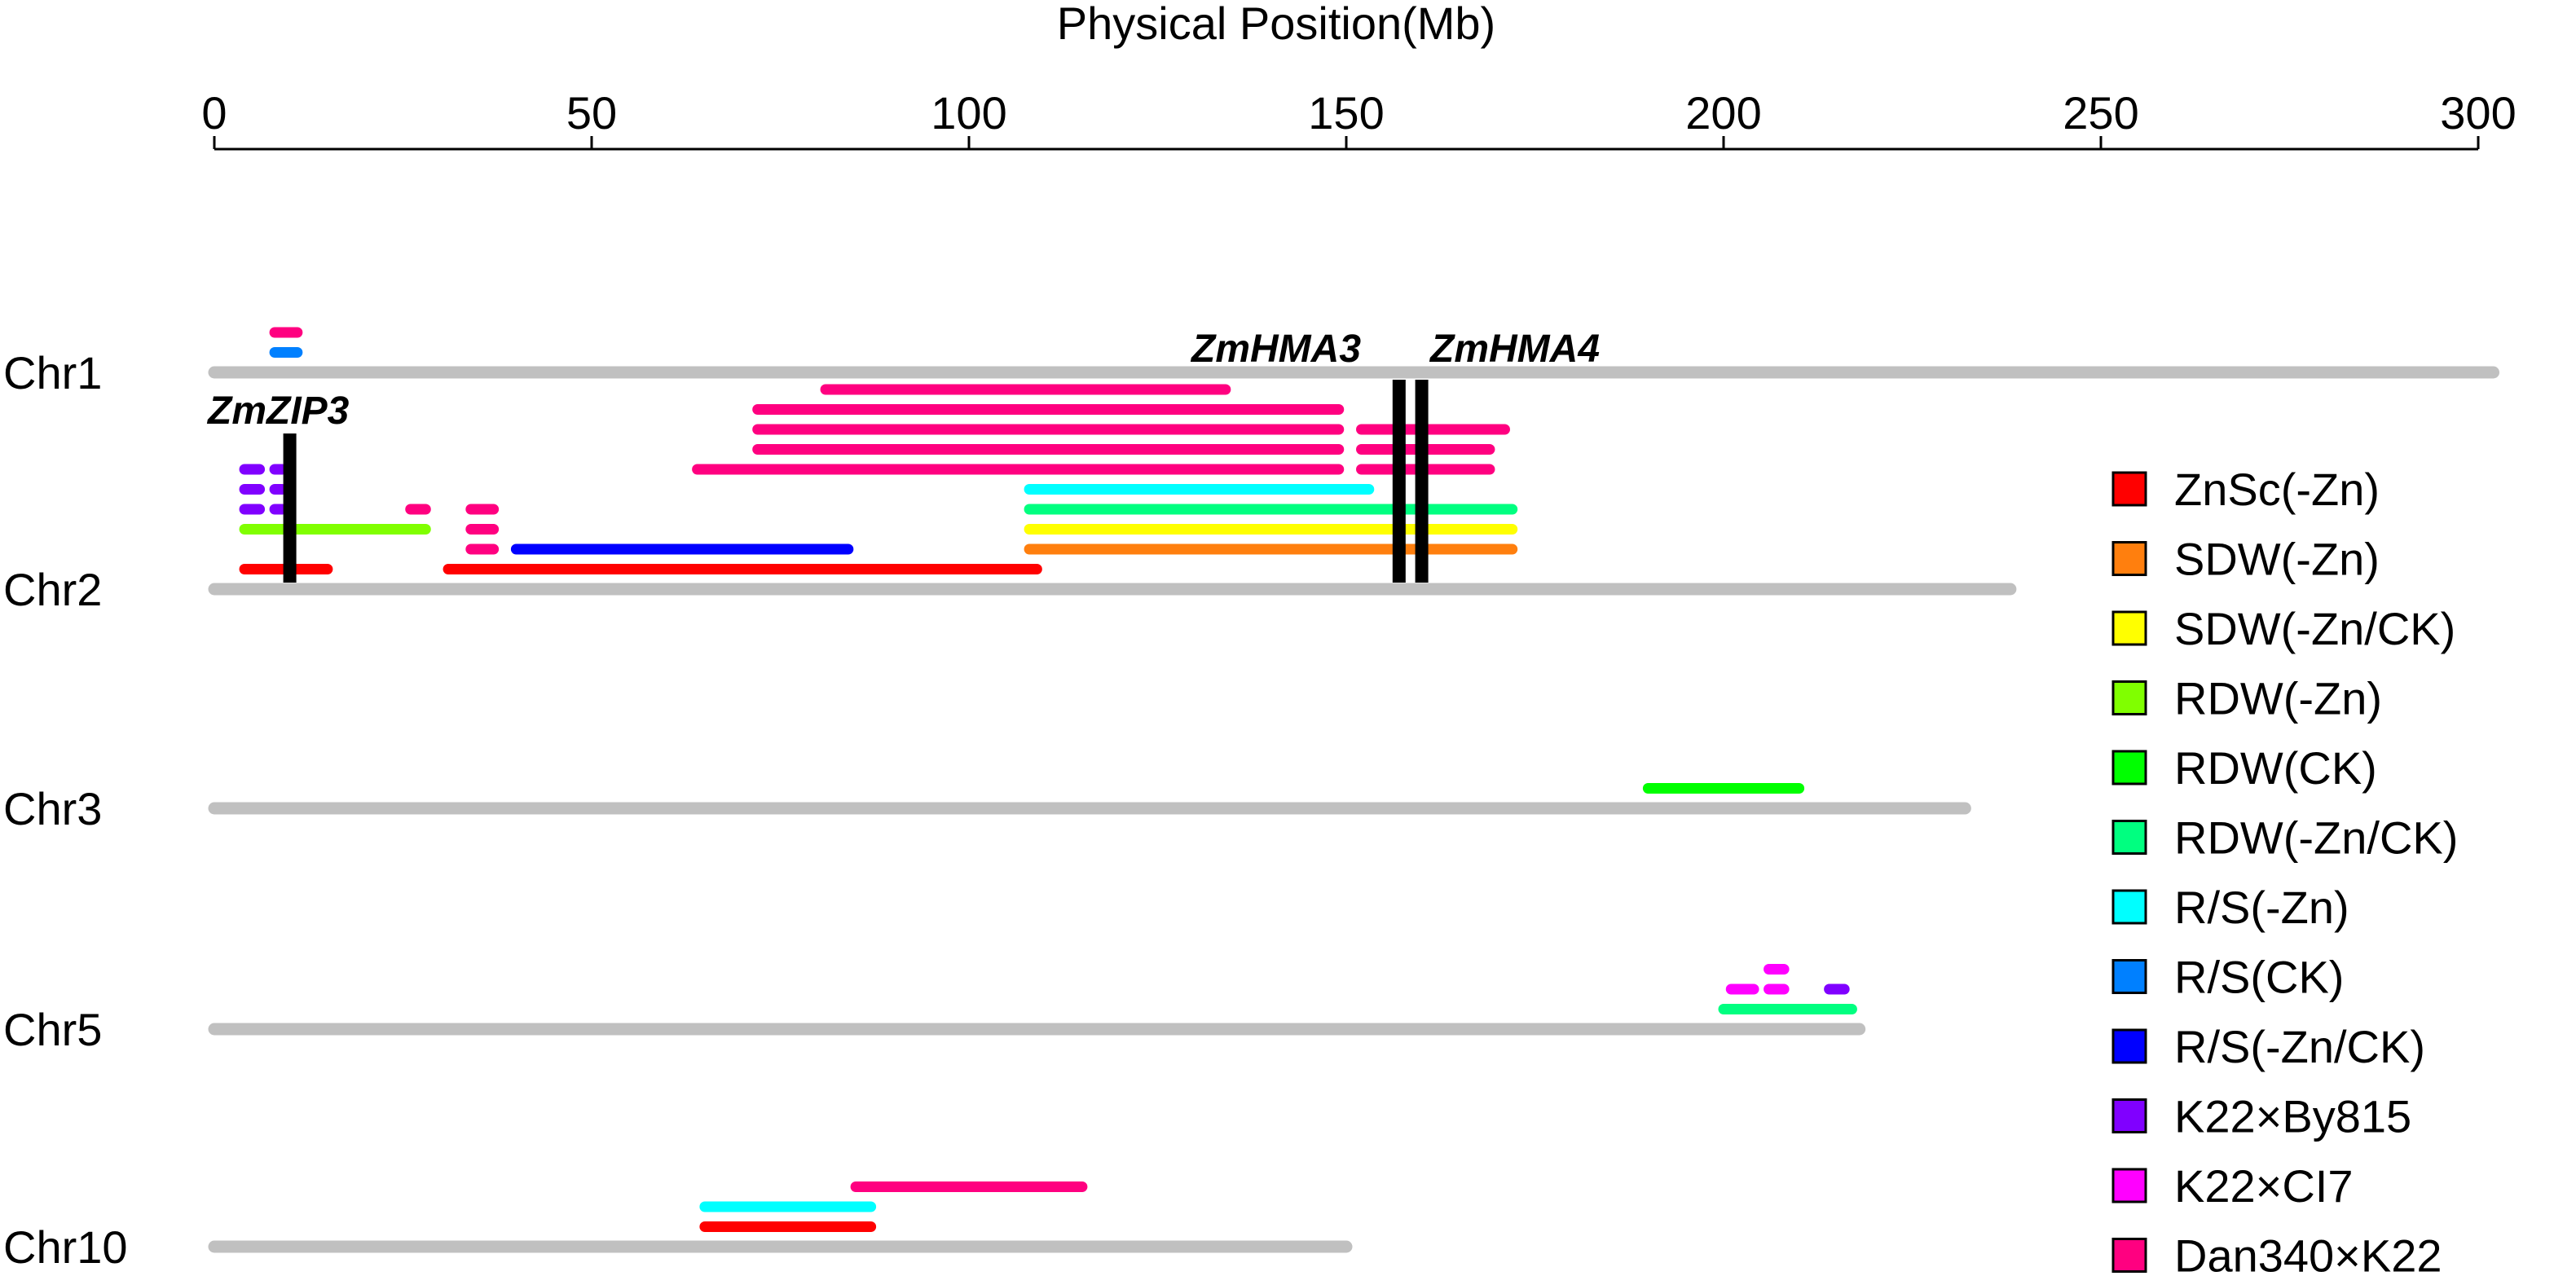  Describe the element at coordinates (2129, 767) in the screenshot. I see `legend-swatch-rdw-ck` at that location.